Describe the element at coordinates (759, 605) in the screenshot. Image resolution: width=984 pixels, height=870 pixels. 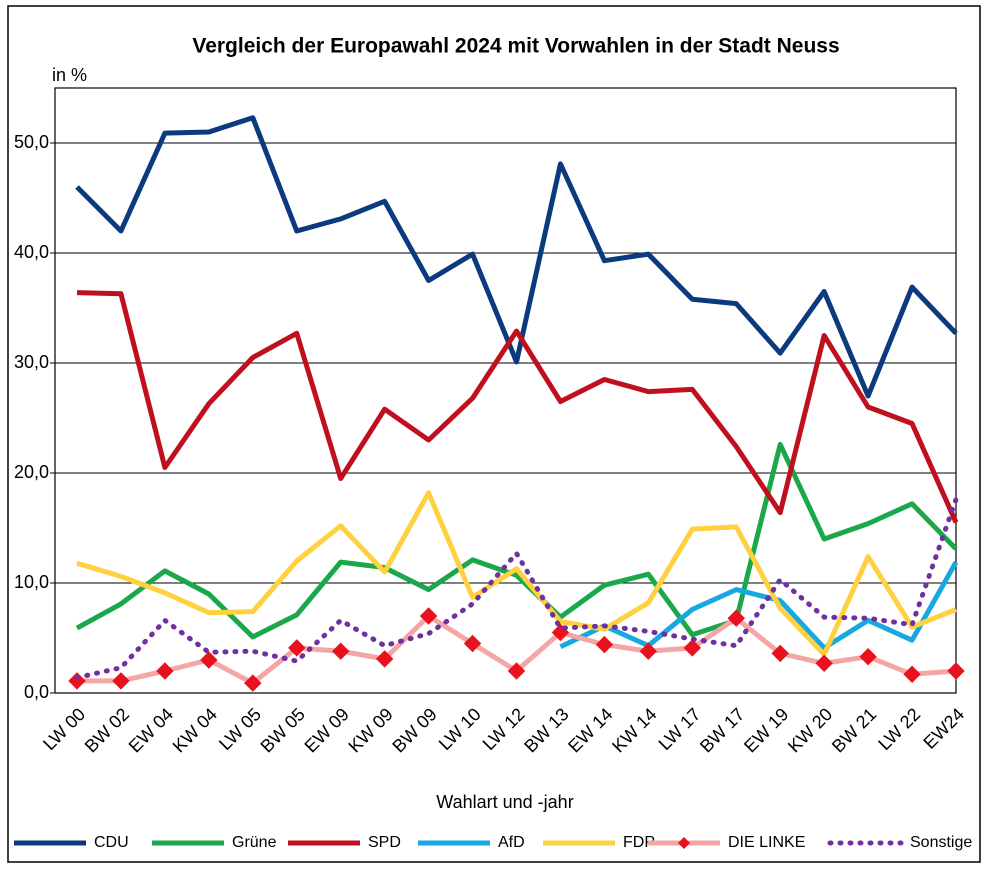
I see `series-line` at that location.